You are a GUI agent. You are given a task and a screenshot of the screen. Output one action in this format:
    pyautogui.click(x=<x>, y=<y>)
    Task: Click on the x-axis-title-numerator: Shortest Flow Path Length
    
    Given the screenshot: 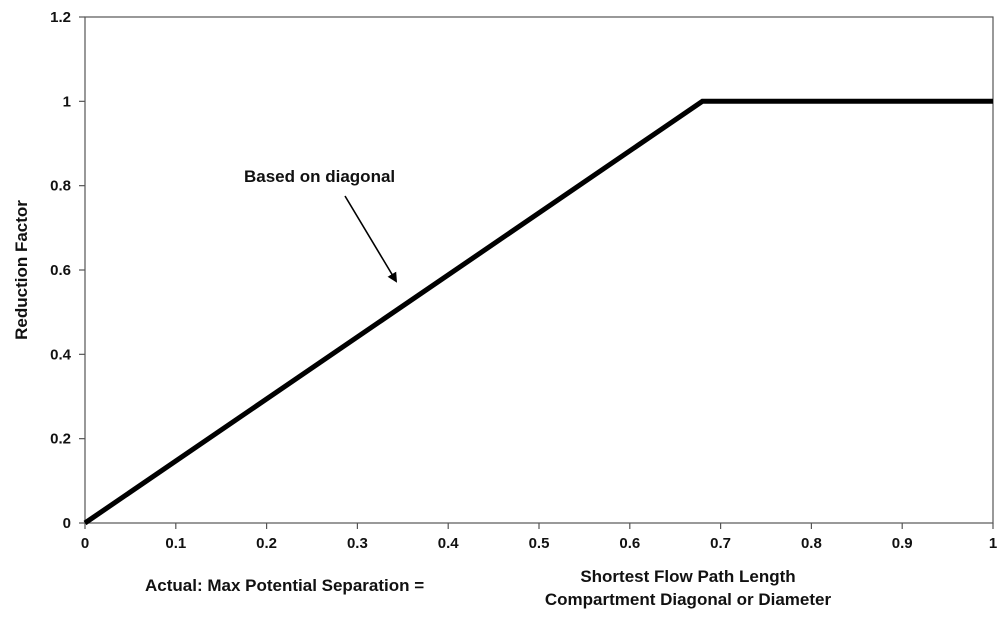 What is the action you would take?
    pyautogui.click(x=687, y=576)
    